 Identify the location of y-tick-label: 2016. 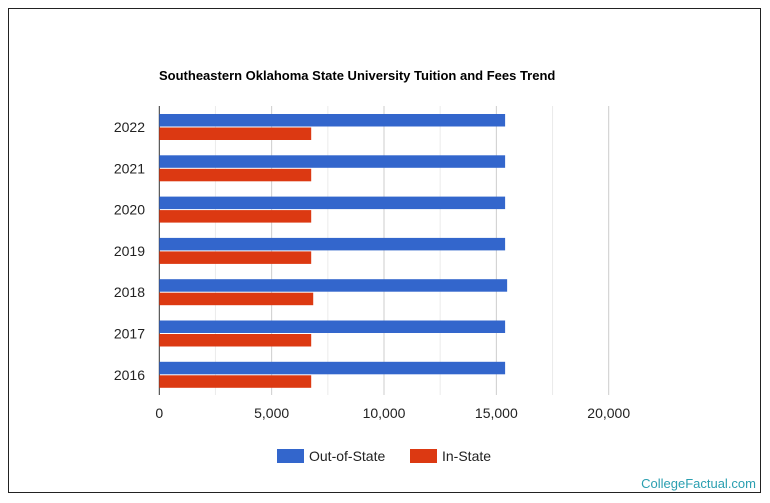
(129, 375).